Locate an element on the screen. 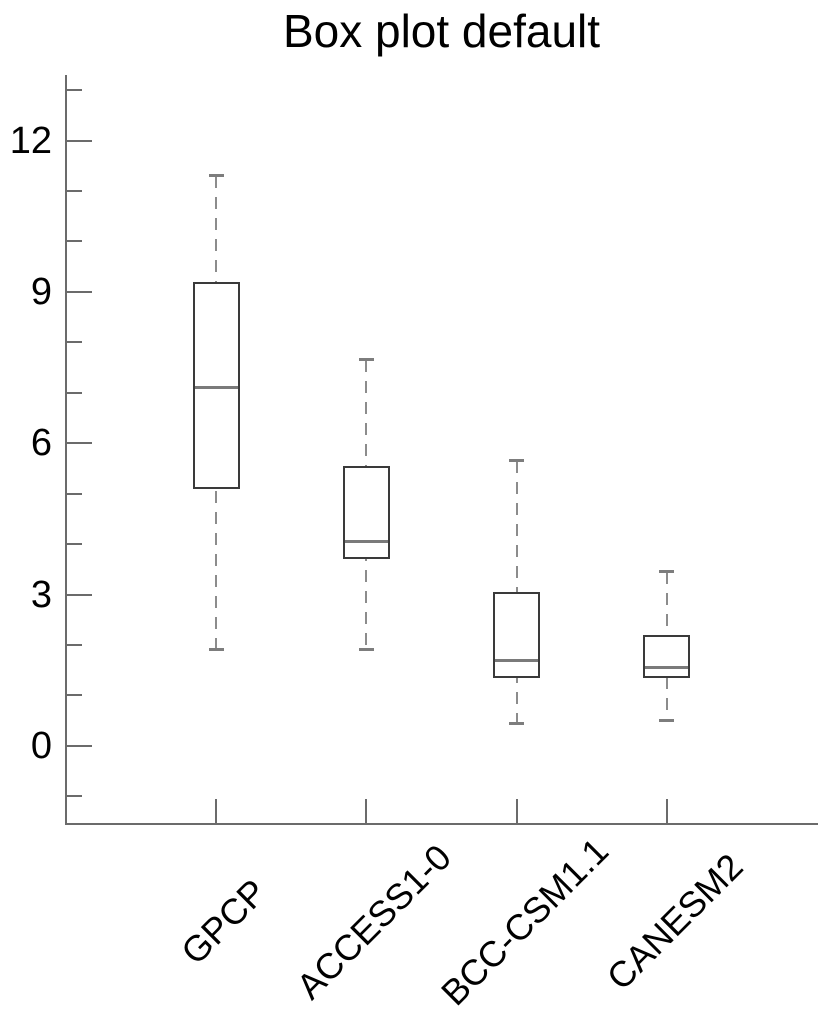 This screenshot has height=1016, width=825. chart-title: Box plot default is located at coordinates (441, 31).